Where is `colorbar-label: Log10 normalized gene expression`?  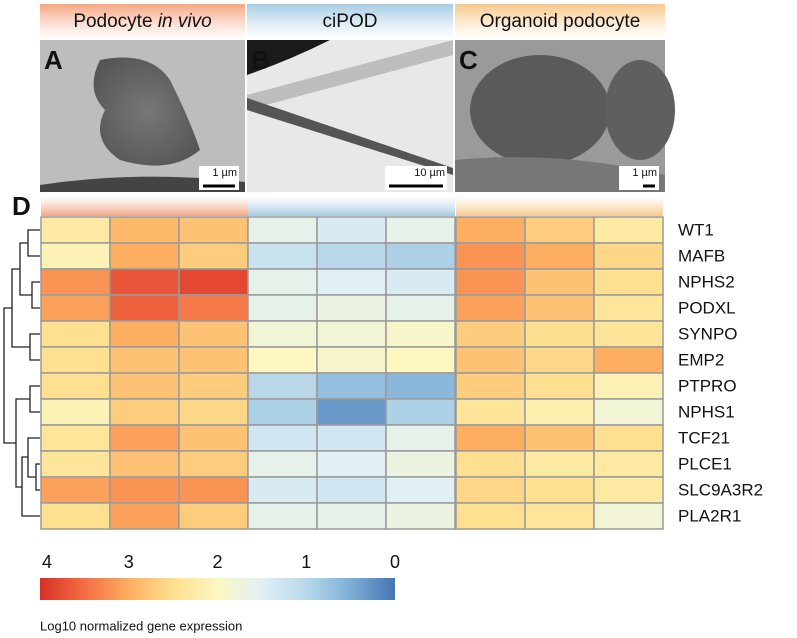
colorbar-label: Log10 normalized gene expression is located at coordinates (141, 625).